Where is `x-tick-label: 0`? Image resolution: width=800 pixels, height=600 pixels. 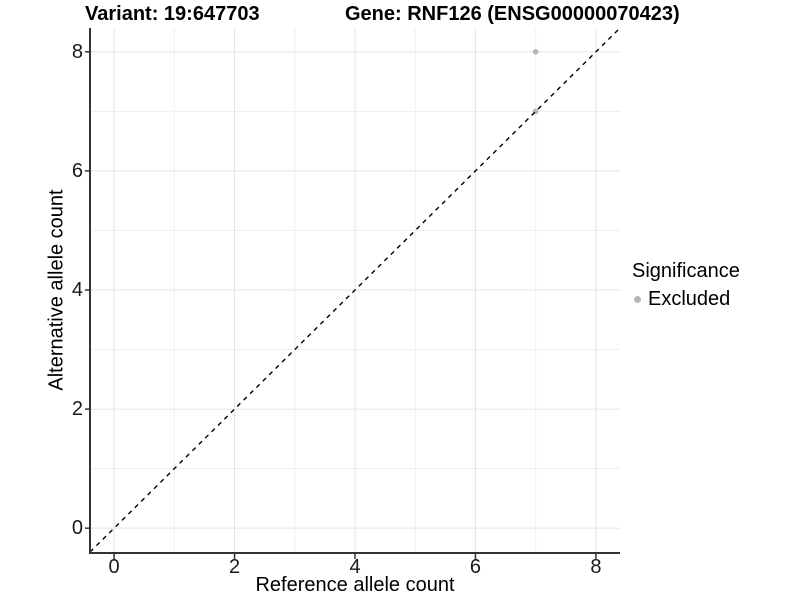
x-tick-label: 0 is located at coordinates (114, 567).